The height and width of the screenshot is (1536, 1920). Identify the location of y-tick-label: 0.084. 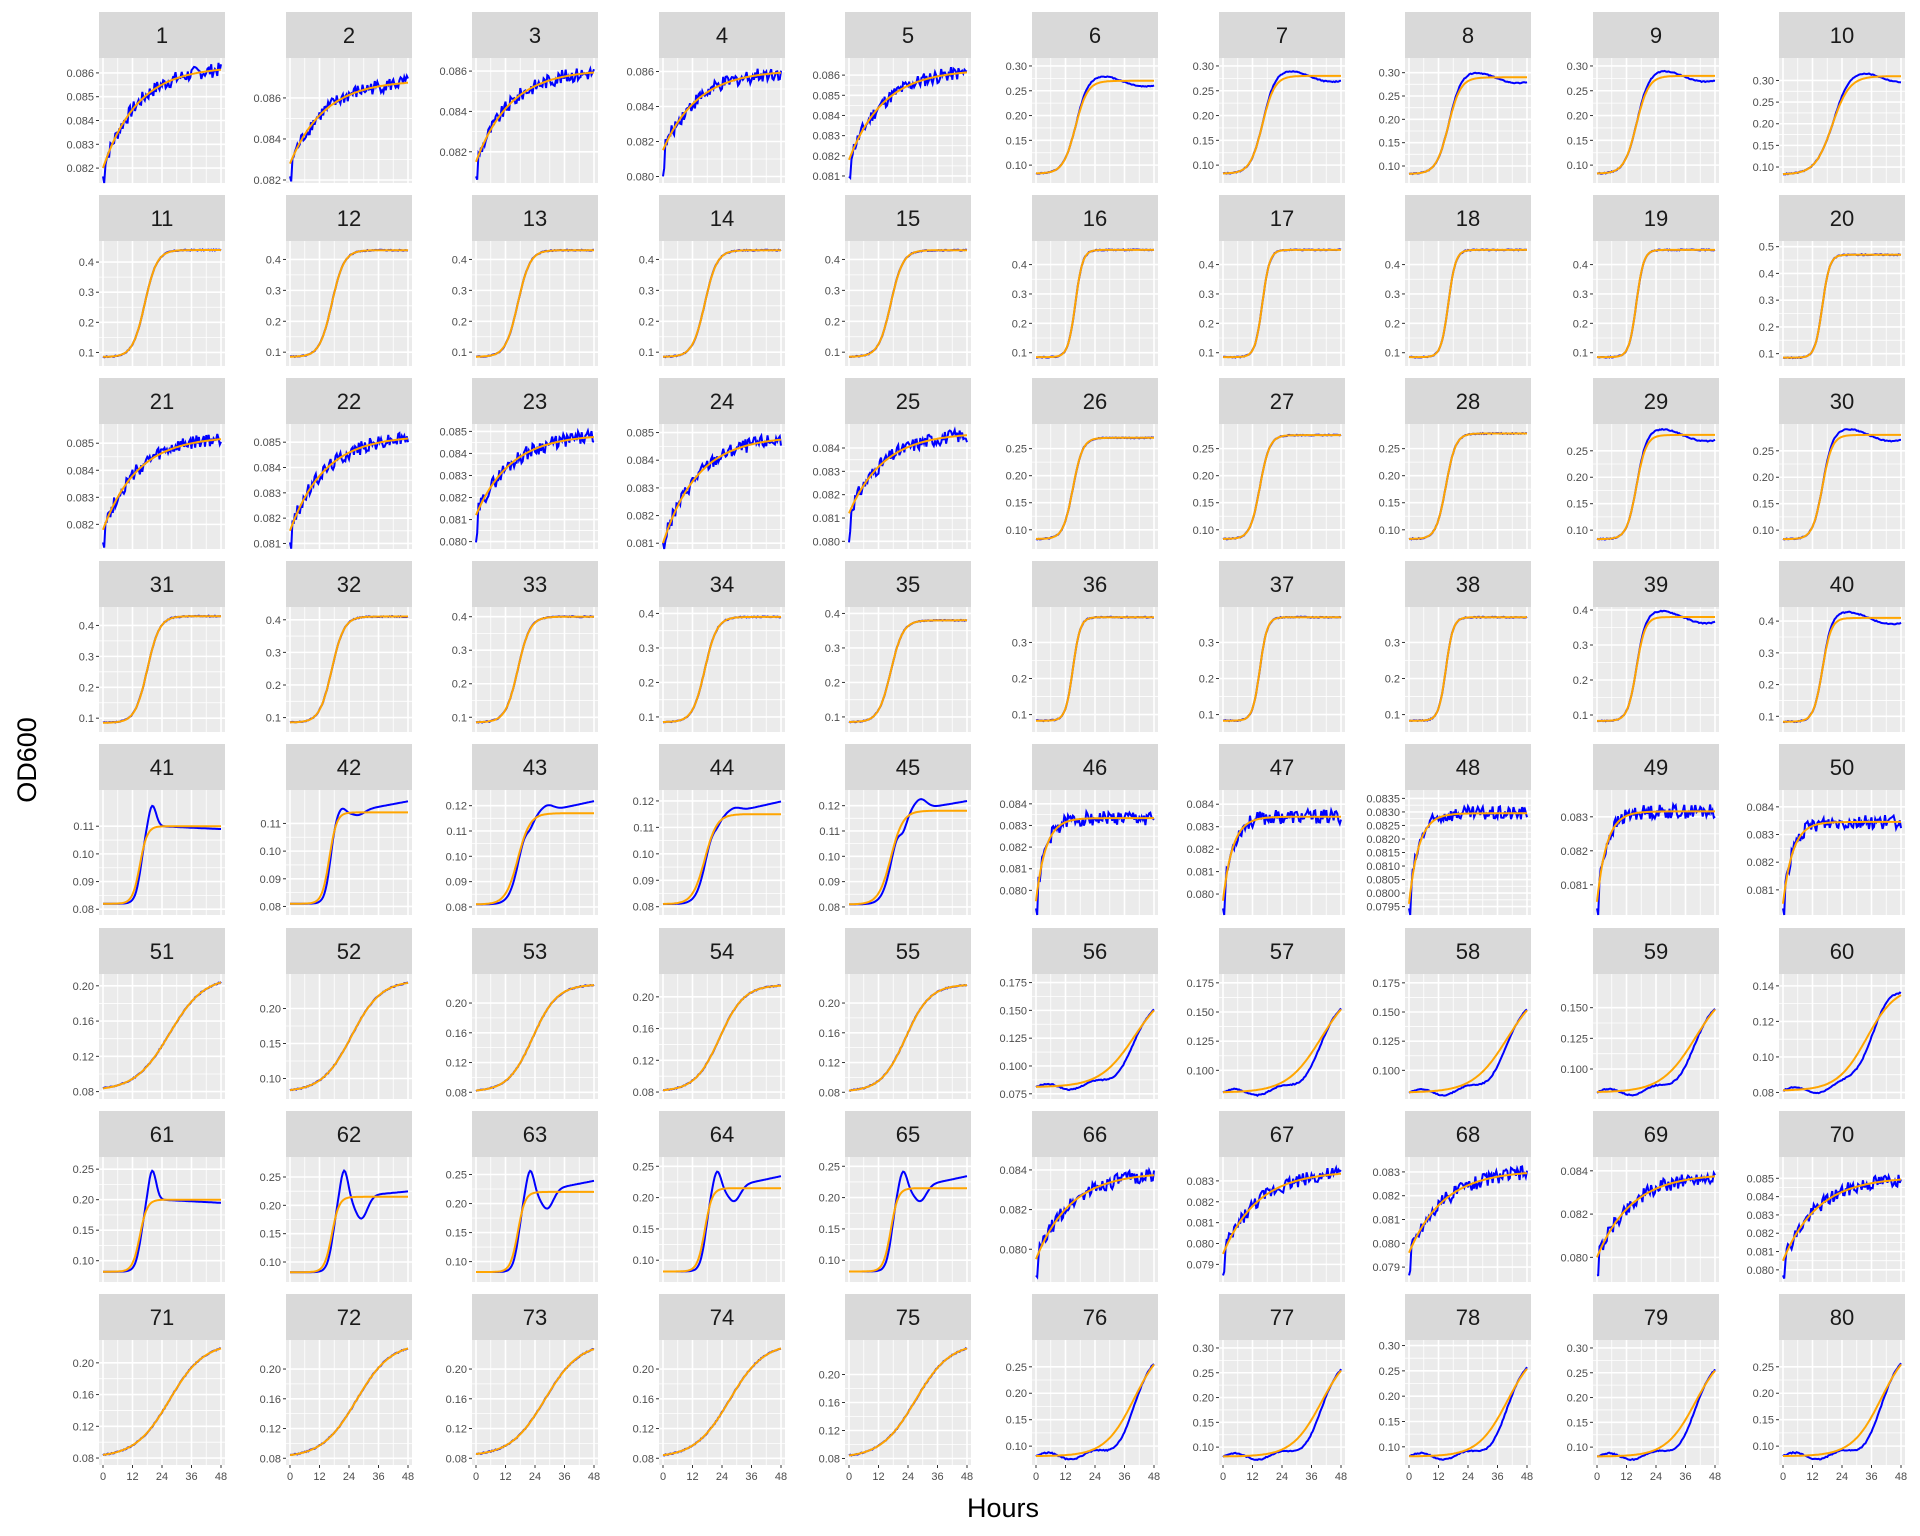
(1200, 805).